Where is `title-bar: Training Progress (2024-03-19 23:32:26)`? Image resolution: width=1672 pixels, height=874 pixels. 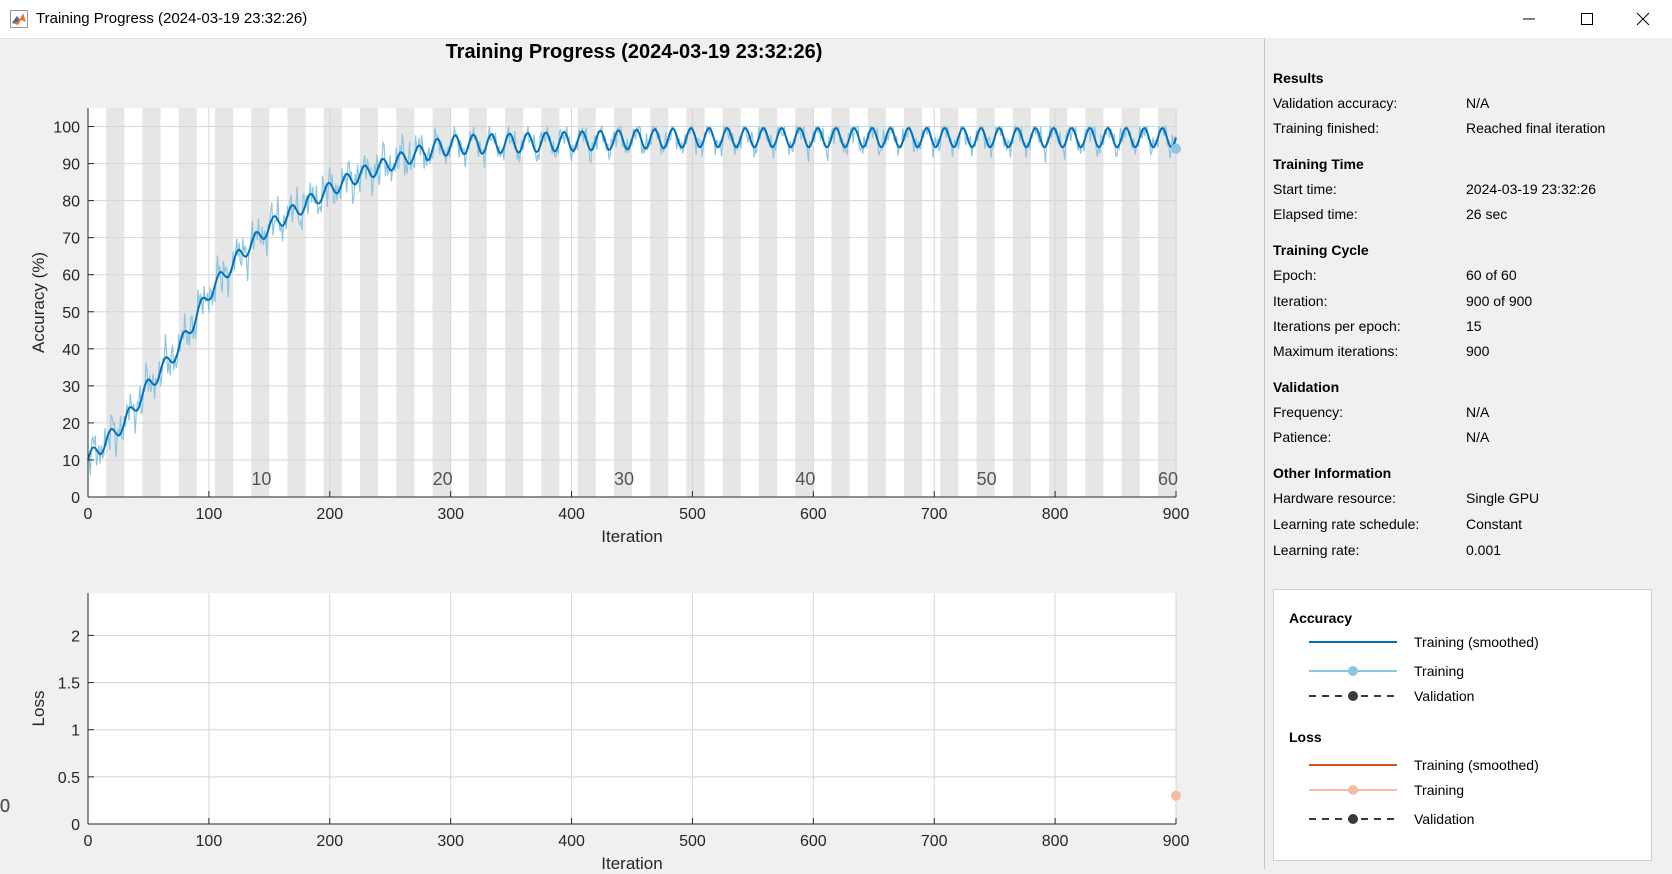
title-bar: Training Progress (2024-03-19 23:32:26) is located at coordinates (836, 19).